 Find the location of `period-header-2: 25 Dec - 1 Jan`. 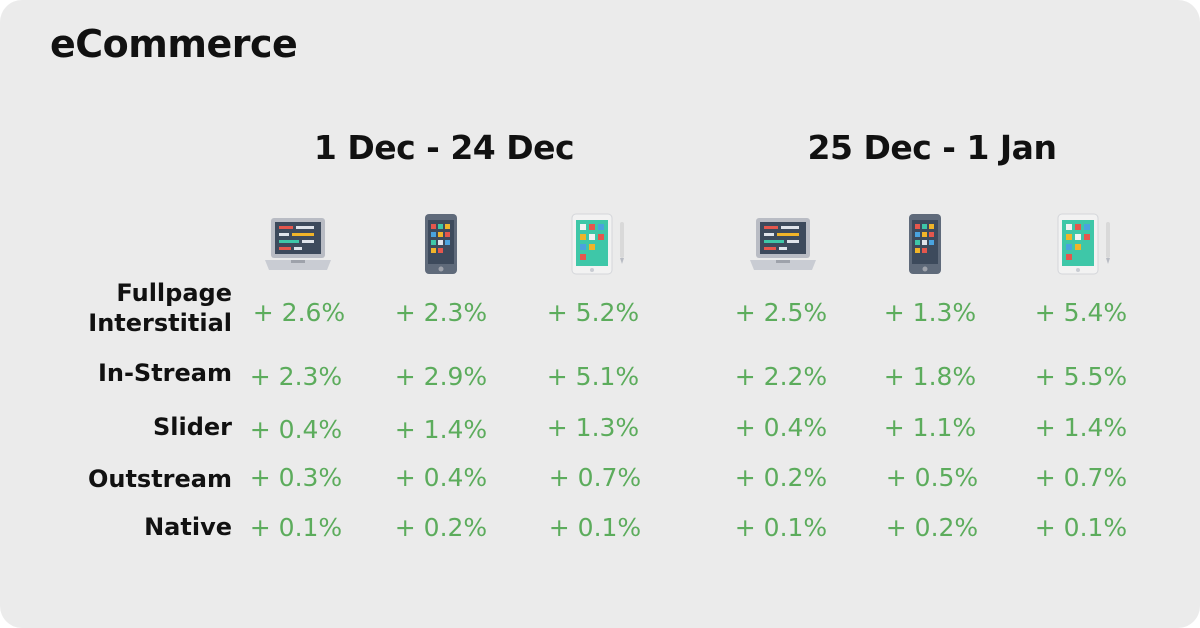

period-header-2: 25 Dec - 1 Jan is located at coordinates (932, 147).